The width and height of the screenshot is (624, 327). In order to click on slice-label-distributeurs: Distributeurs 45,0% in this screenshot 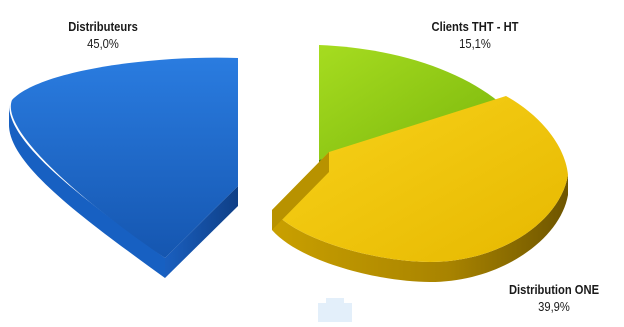, I will do `click(103, 35)`.